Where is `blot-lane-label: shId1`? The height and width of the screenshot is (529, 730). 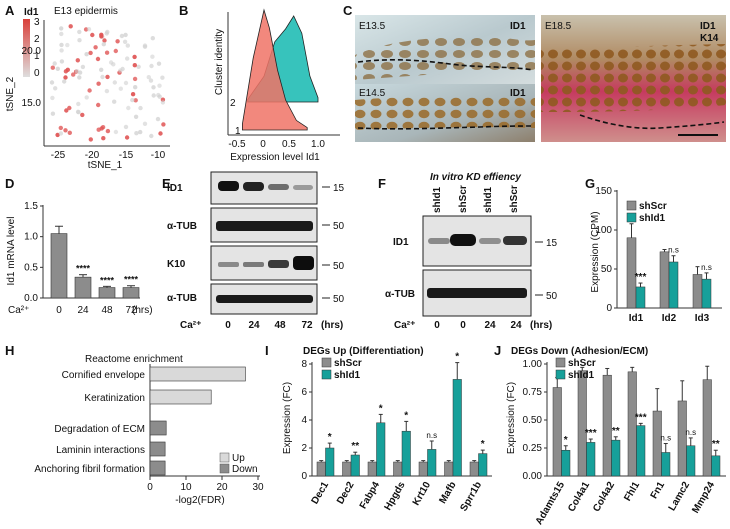 blot-lane-label: shId1 is located at coordinates (488, 199).